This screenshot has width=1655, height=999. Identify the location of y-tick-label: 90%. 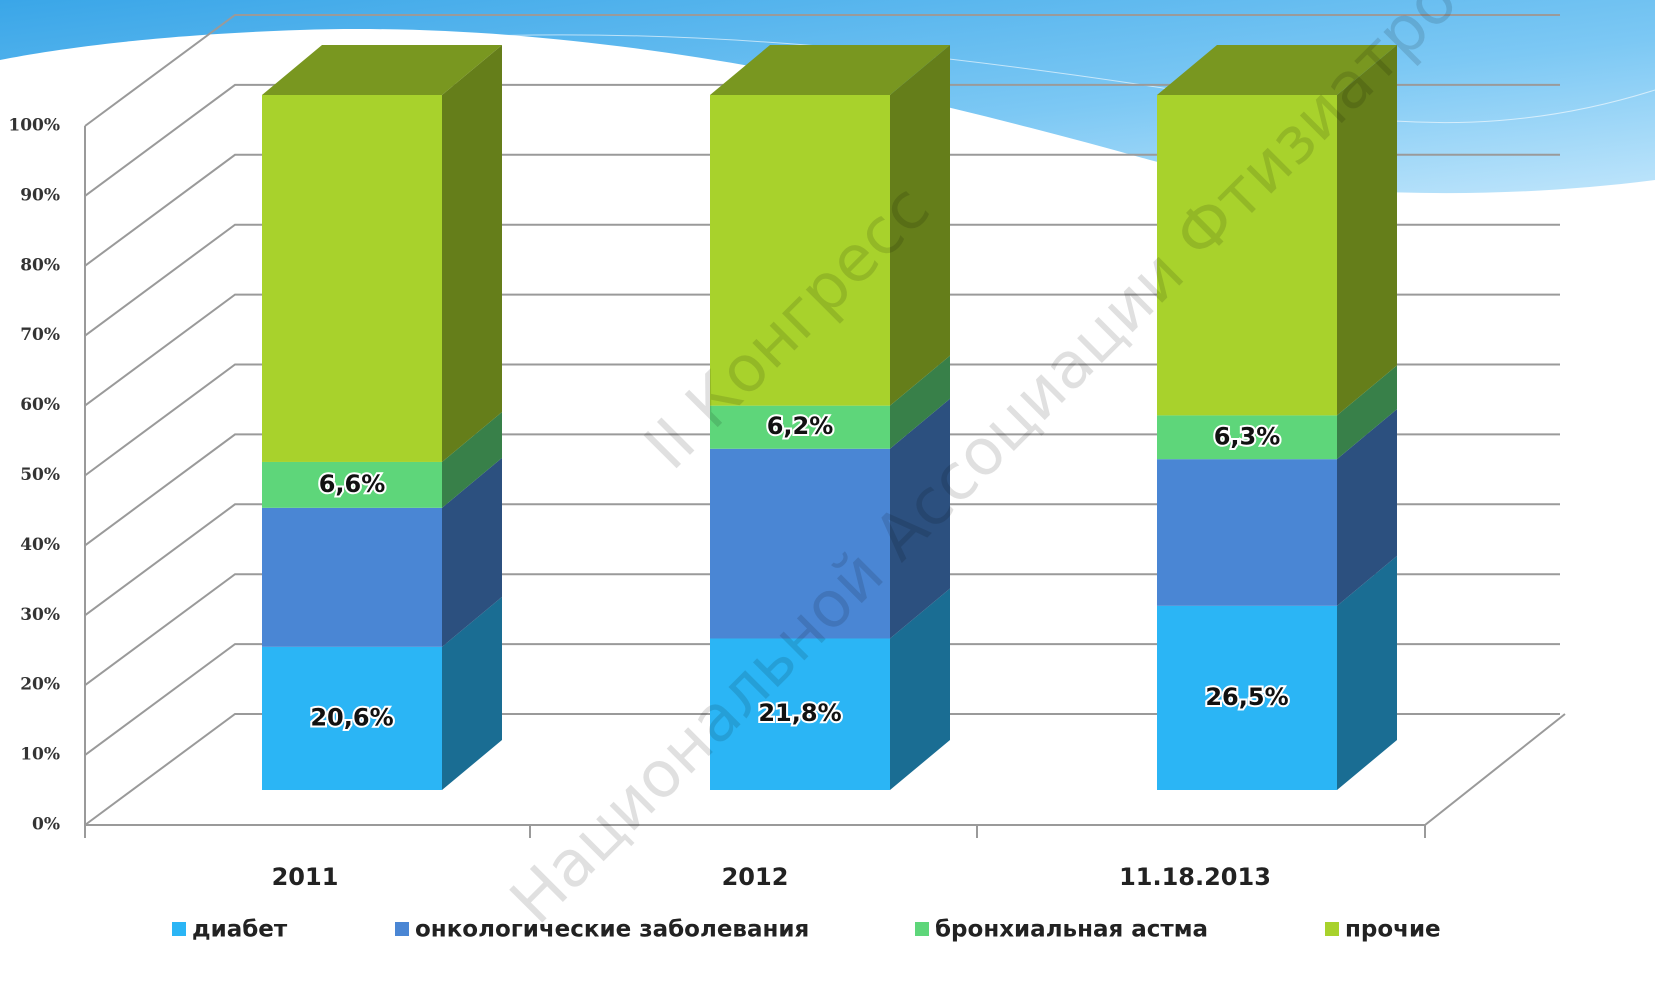
(40, 195).